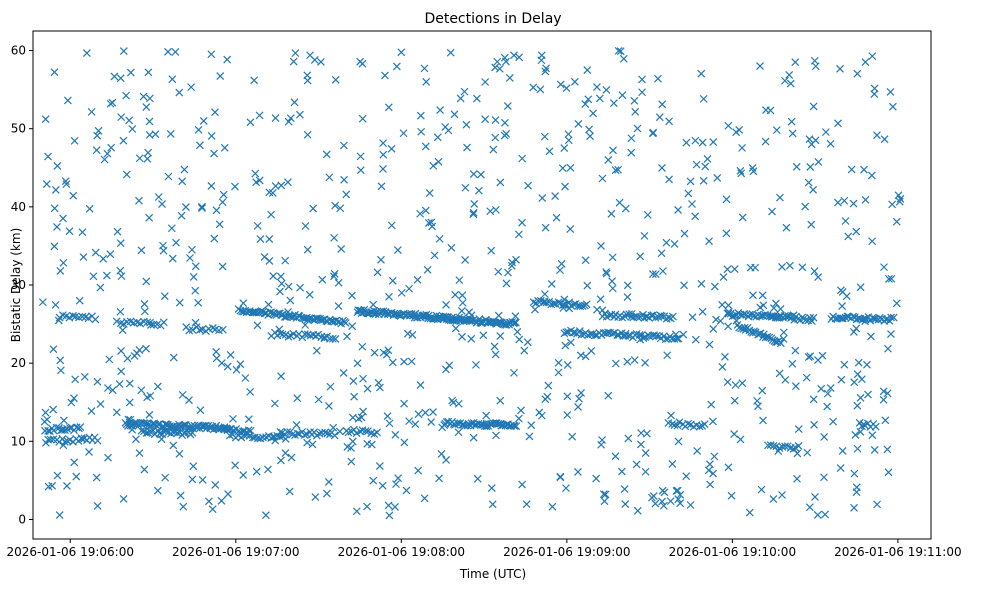  What do you see at coordinates (235, 552) in the screenshot?
I see `x-tick-label: 2026-01-06 19:07:00` at bounding box center [235, 552].